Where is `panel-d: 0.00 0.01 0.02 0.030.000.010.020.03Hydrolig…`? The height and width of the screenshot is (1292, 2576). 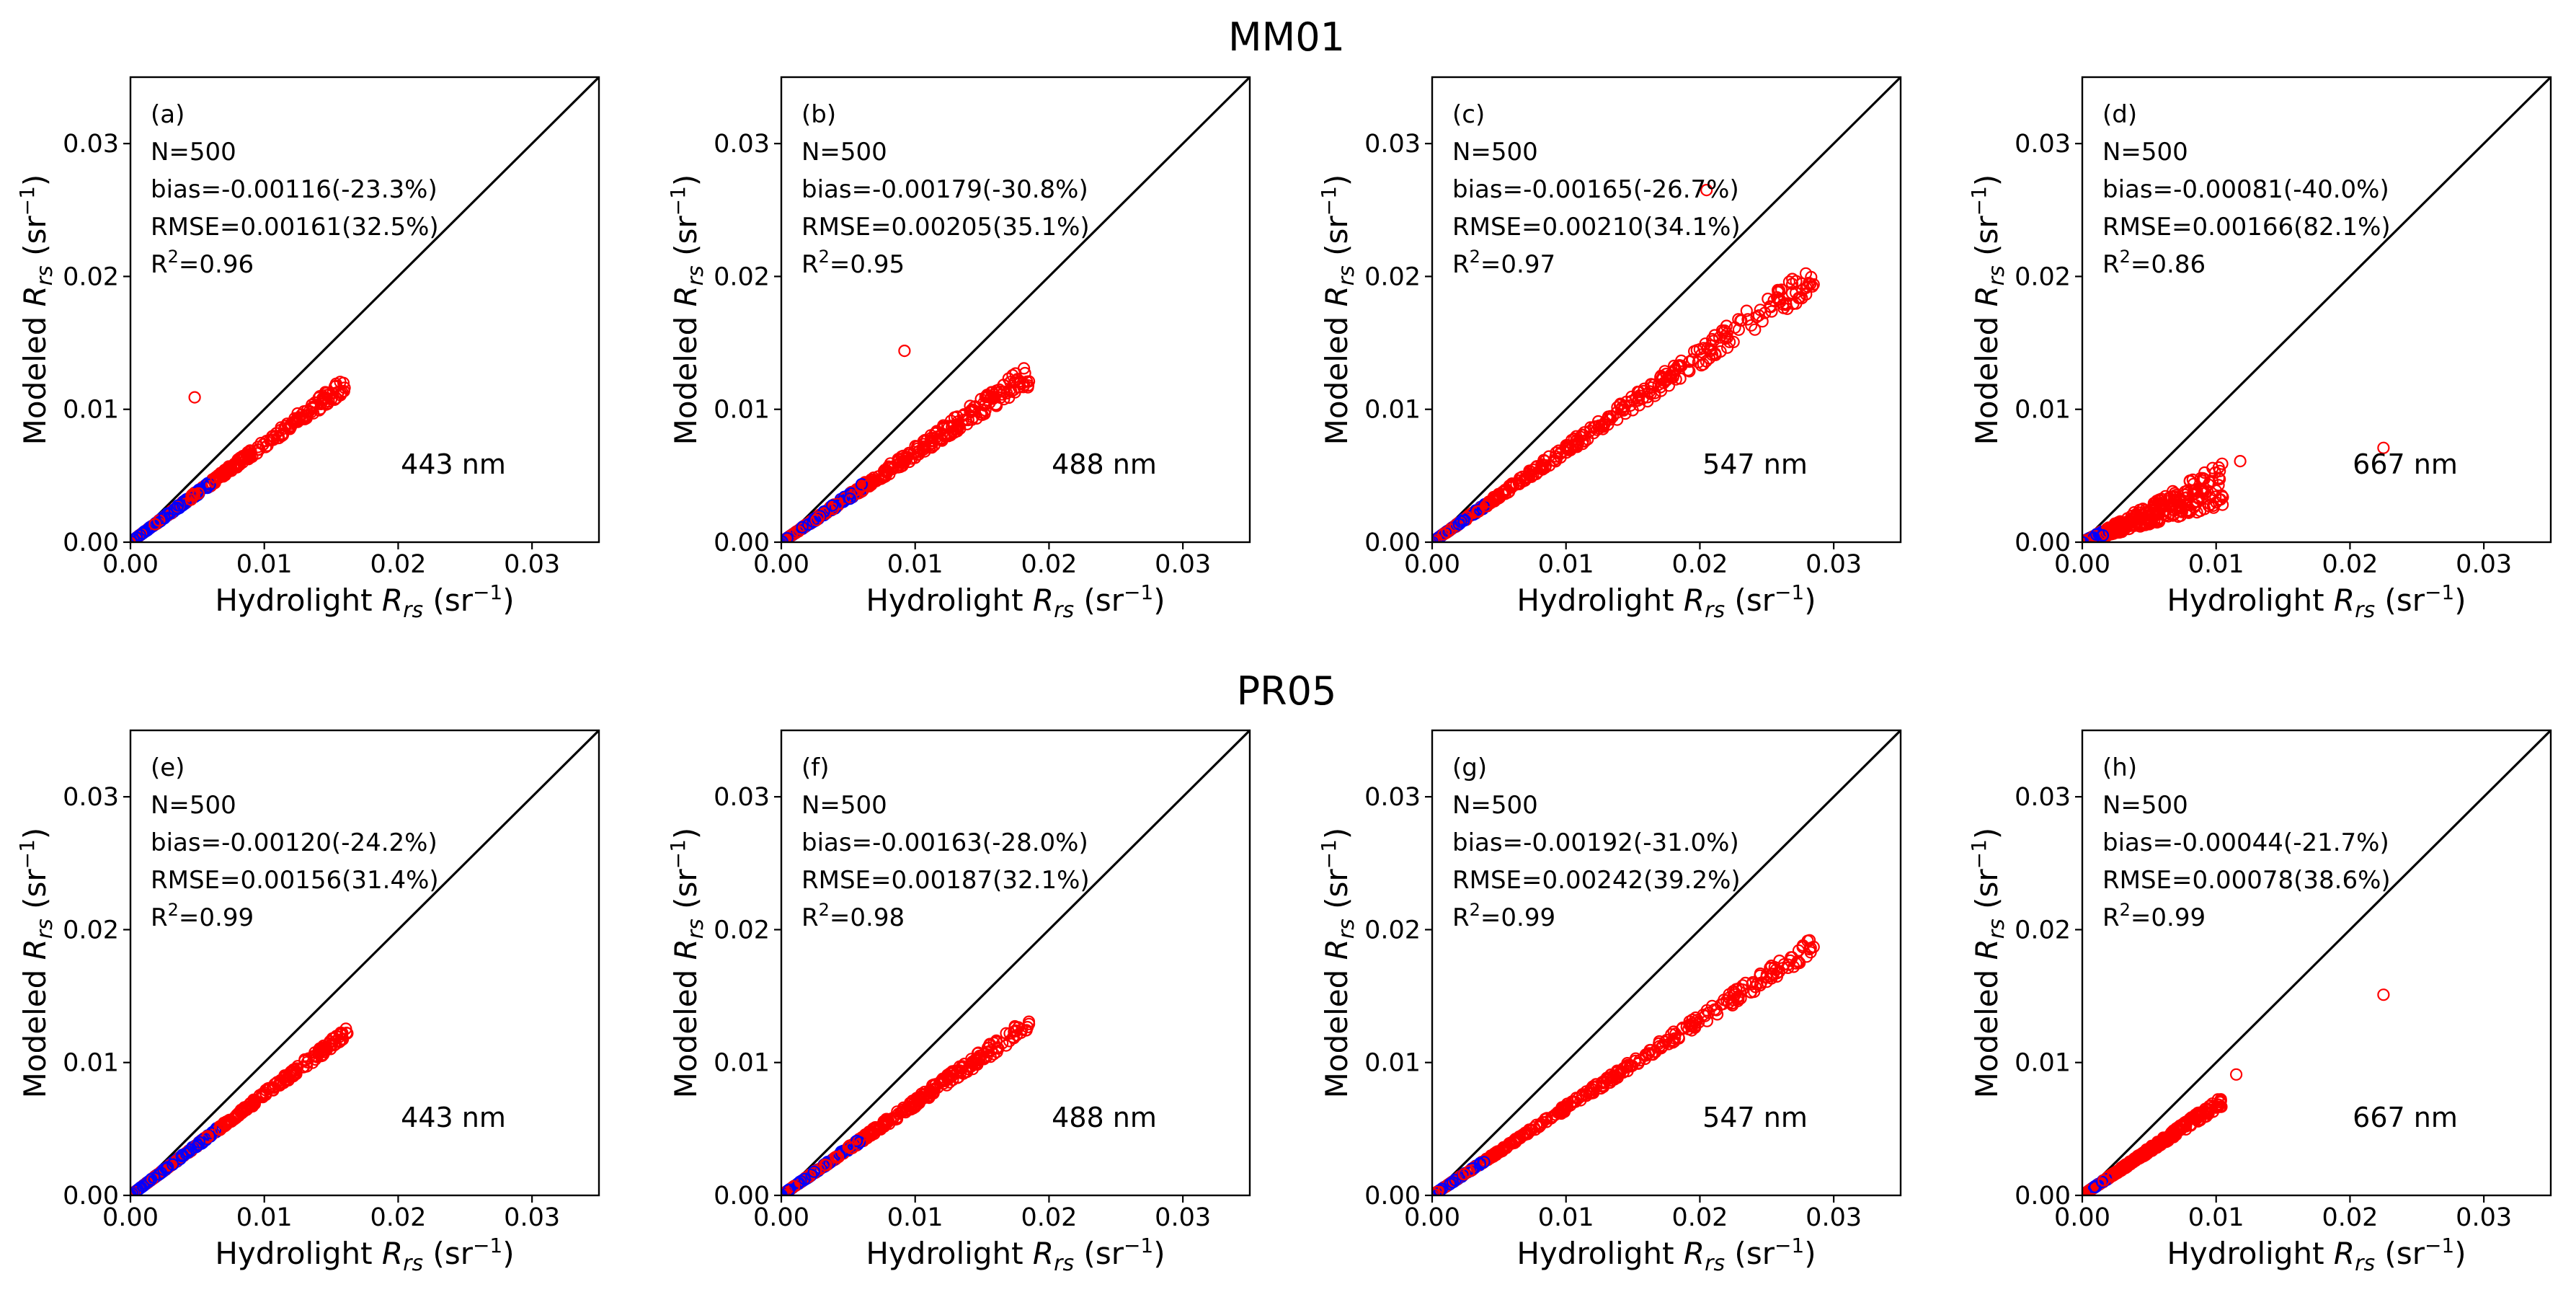
panel-d: 0.00 0.01 0.02 0.030.000.010.020.03Hydrolig… is located at coordinates (2259, 349).